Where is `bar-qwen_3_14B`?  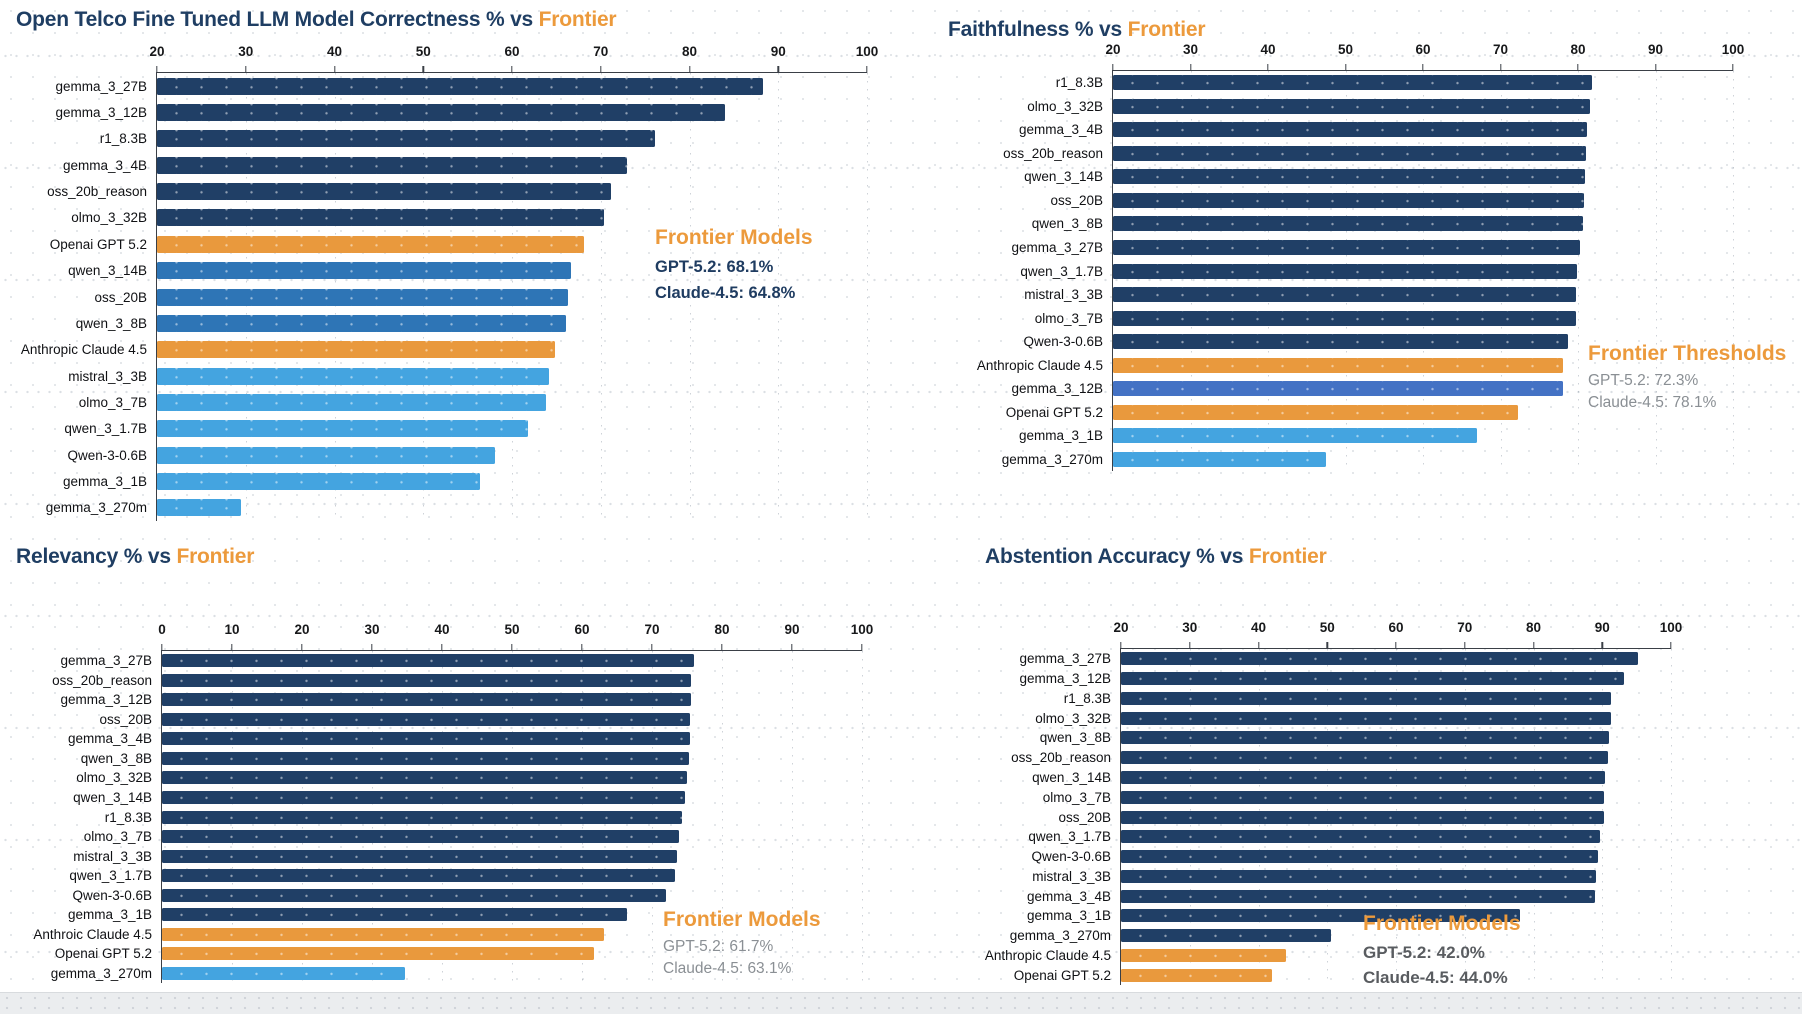 bar-qwen_3_14B is located at coordinates (423, 797).